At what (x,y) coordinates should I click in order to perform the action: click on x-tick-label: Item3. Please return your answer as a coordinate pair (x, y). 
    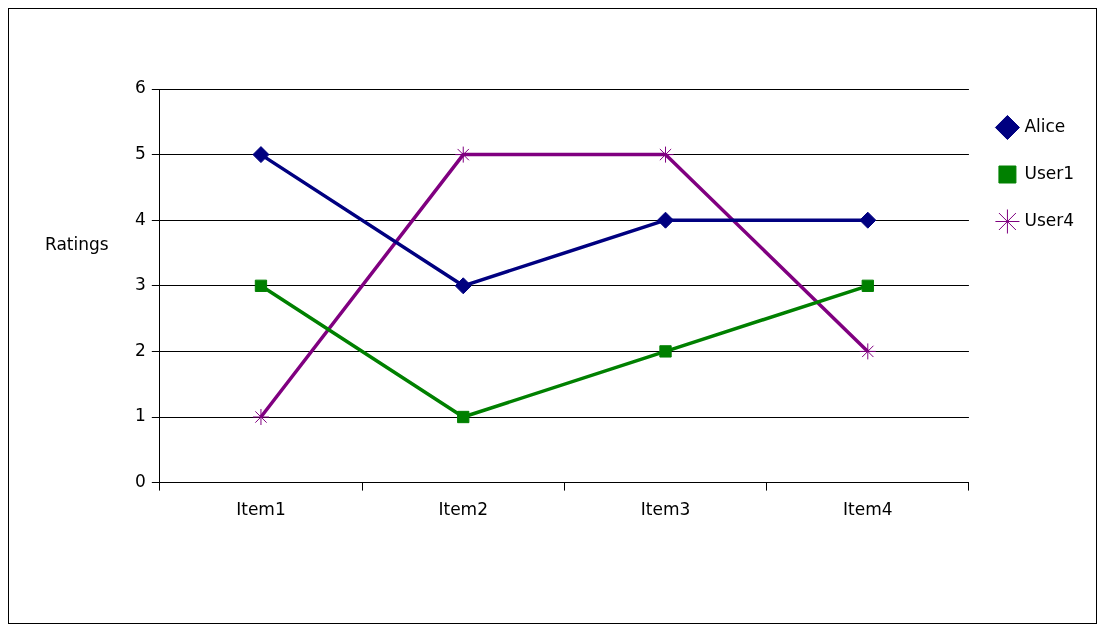
    Looking at the image, I should click on (665, 509).